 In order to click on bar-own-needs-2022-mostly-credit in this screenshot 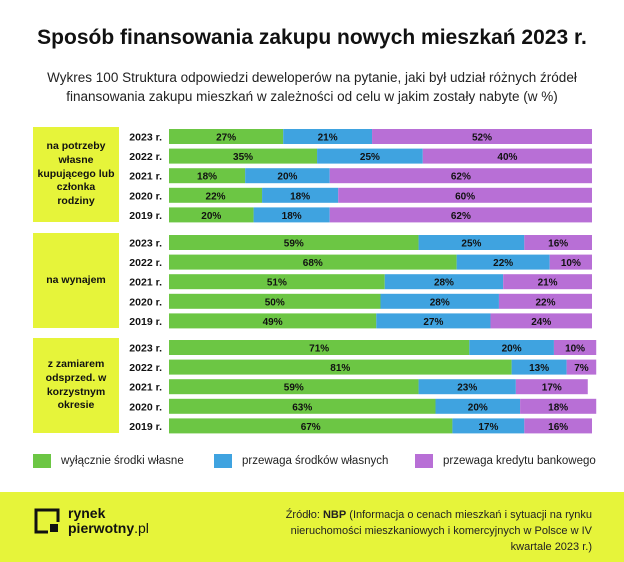, I will do `click(507, 156)`.